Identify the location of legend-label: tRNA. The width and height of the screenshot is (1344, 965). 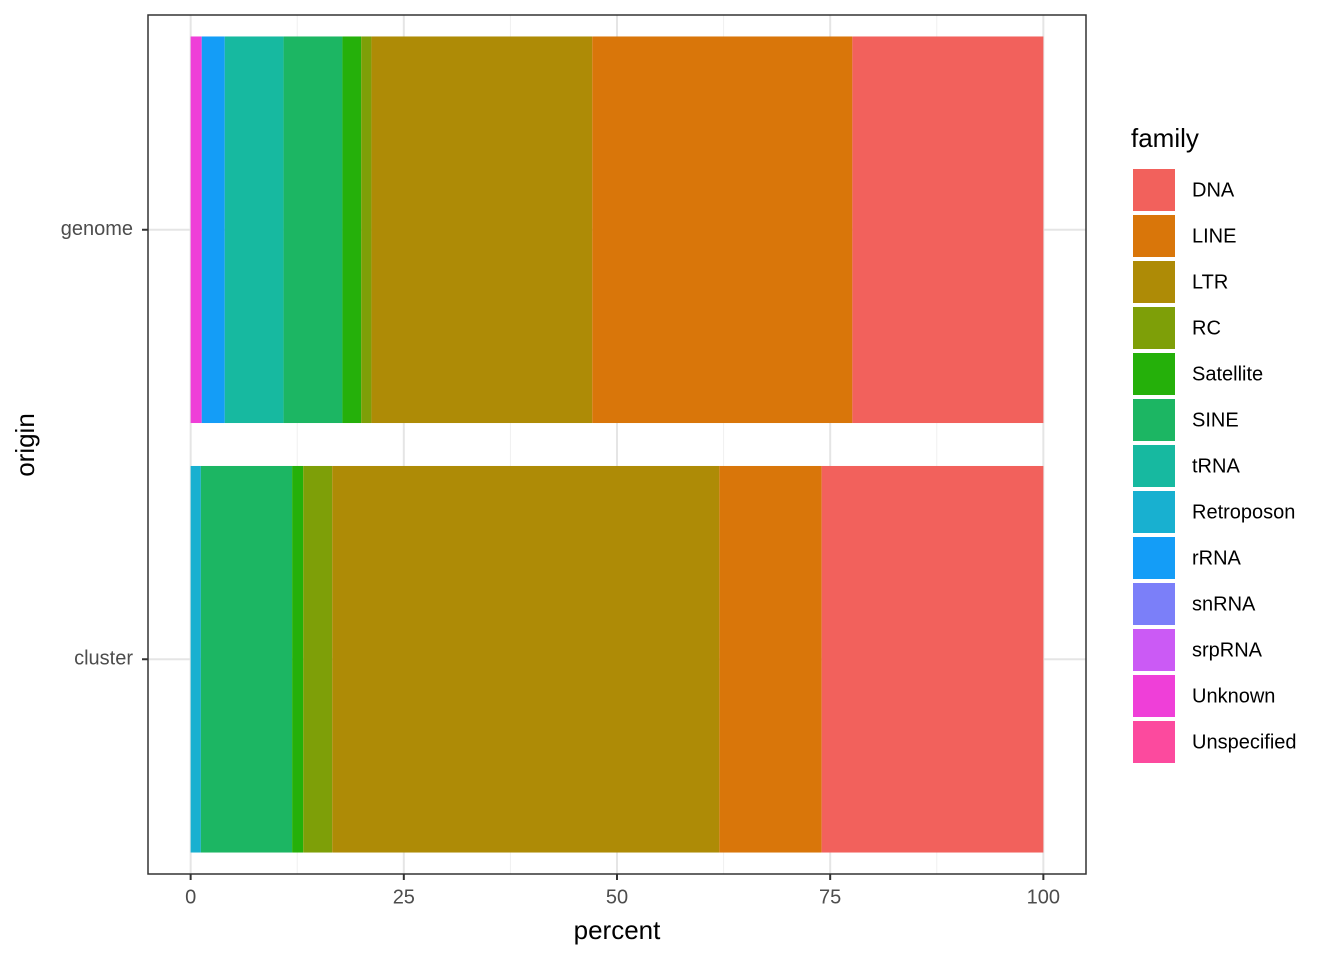
(1216, 466).